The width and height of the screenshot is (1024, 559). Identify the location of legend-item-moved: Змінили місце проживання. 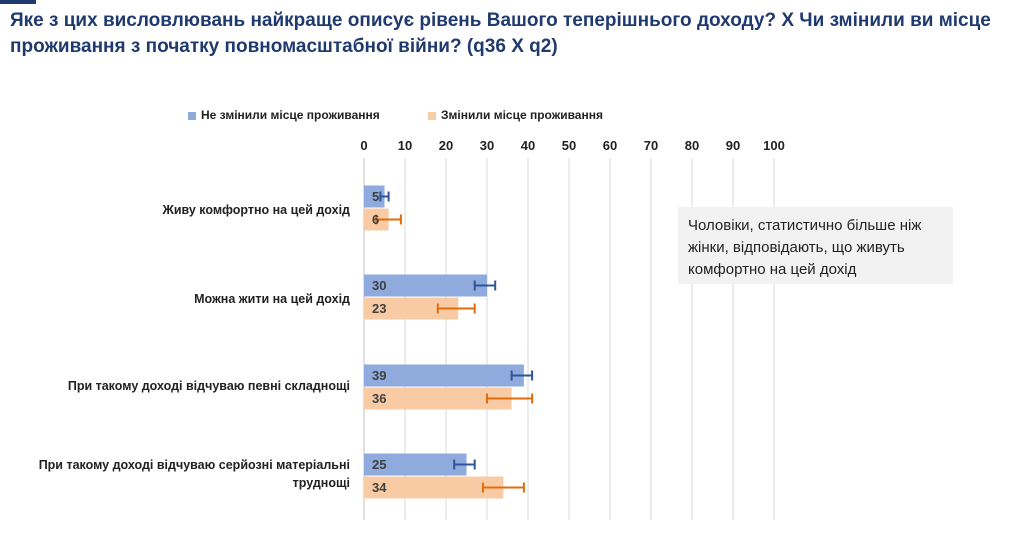
(515, 115).